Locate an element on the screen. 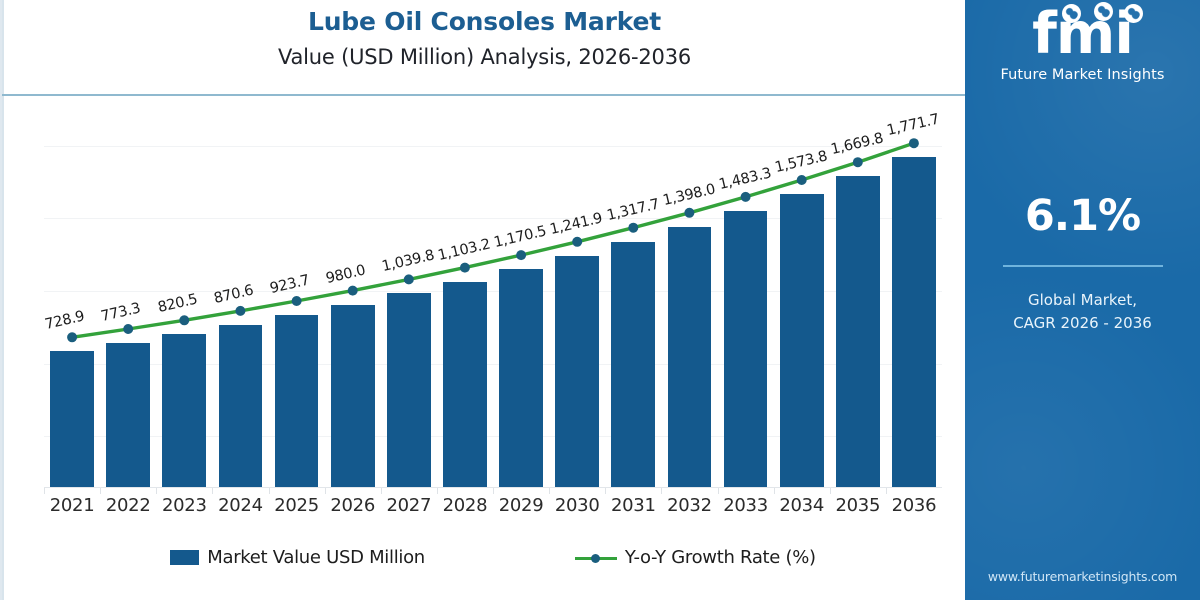 Image resolution: width=1200 pixels, height=600 pixels. x-axis-label: 2024 is located at coordinates (240, 505).